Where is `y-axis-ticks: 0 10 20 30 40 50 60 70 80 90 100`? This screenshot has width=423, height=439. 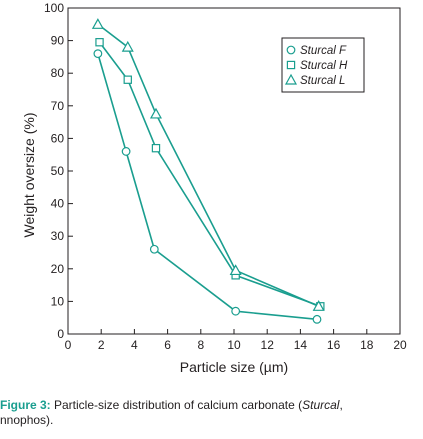 y-axis-ticks: 0 10 20 30 40 50 60 70 80 90 100 is located at coordinates (58, 171).